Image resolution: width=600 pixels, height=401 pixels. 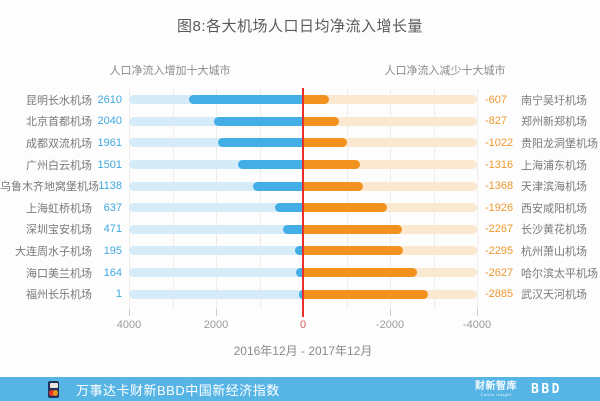 I want to click on axis-tick-label: 0, so click(x=303, y=325).